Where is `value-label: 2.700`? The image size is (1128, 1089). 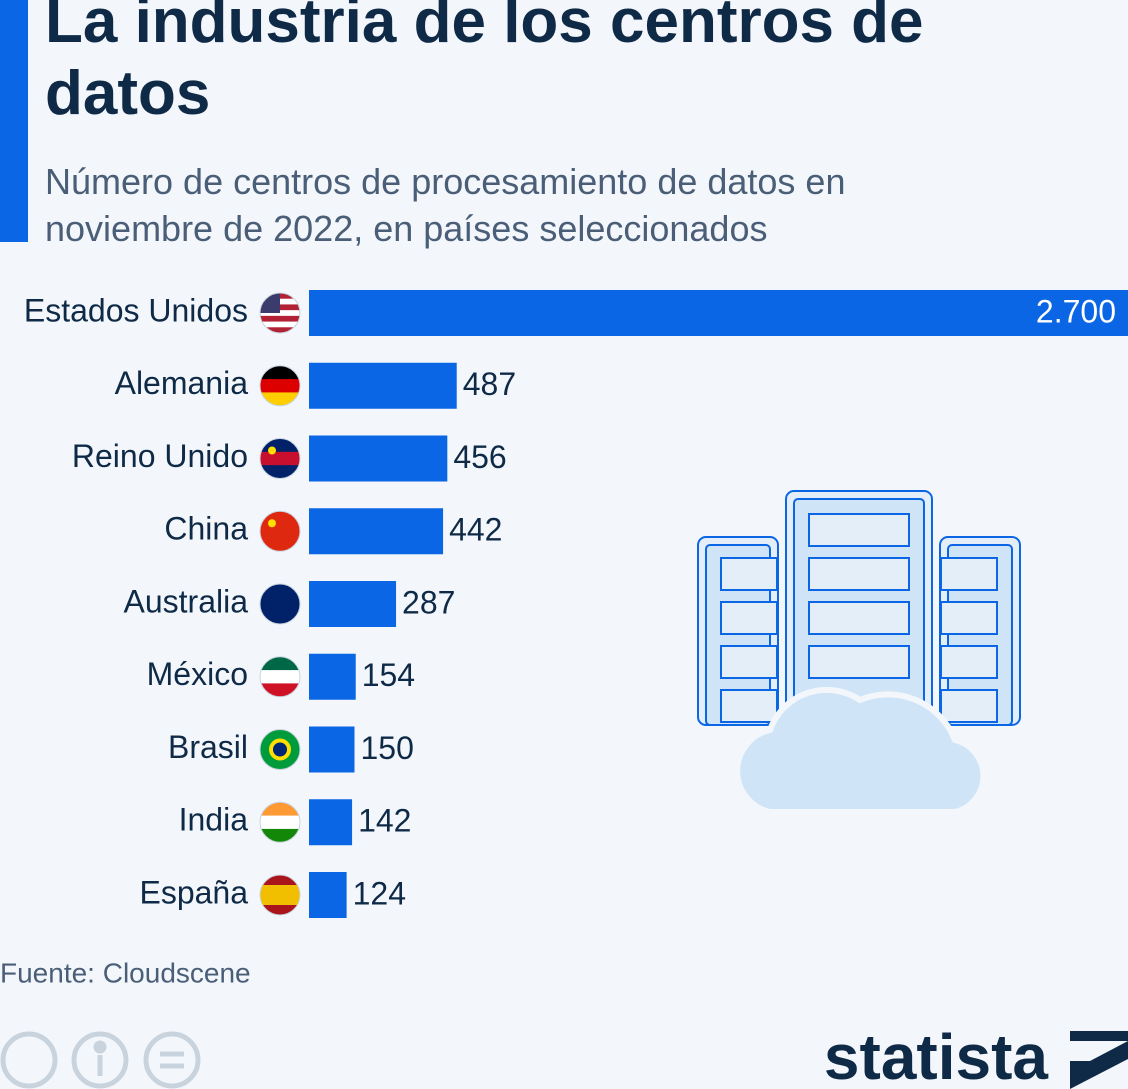 value-label: 2.700 is located at coordinates (1076, 311).